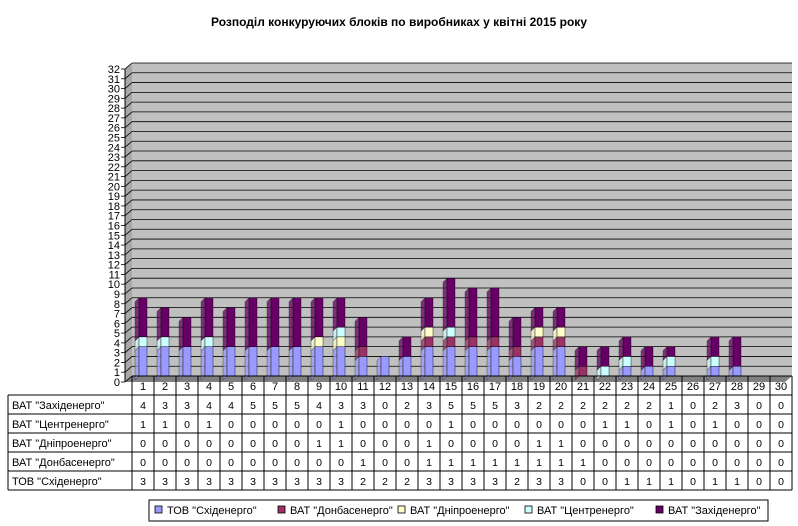 This screenshot has height=526, width=798. I want to click on legend-box, so click(458, 510).